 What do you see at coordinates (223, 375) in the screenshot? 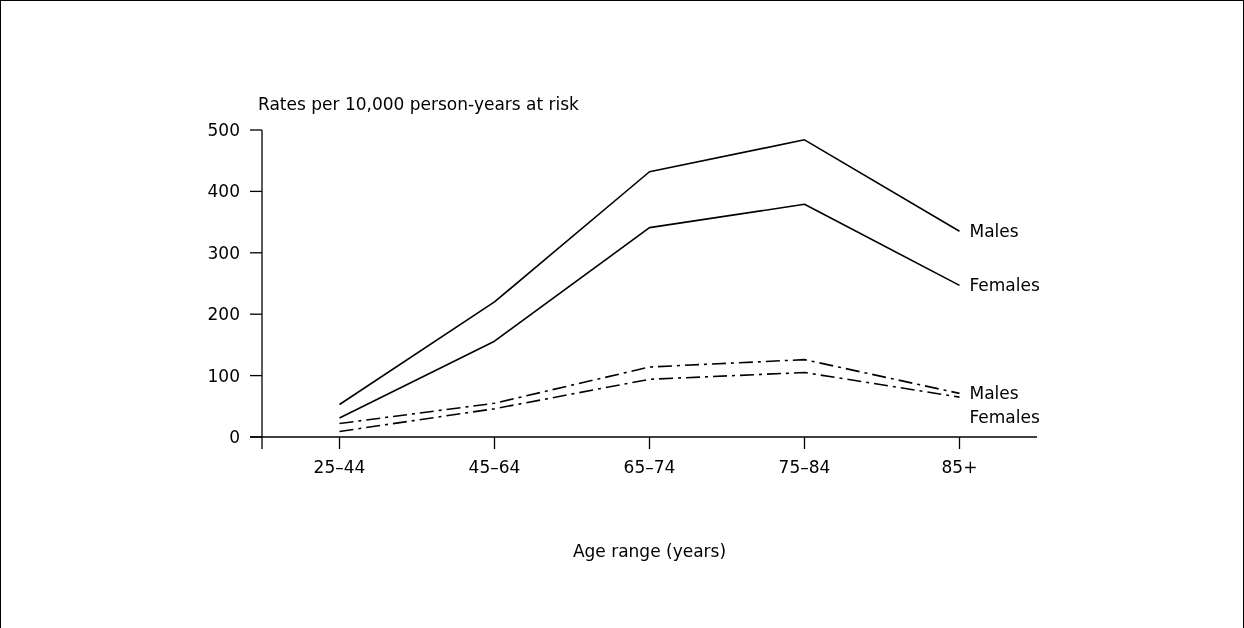
I see `y-tick-label: 100` at bounding box center [223, 375].